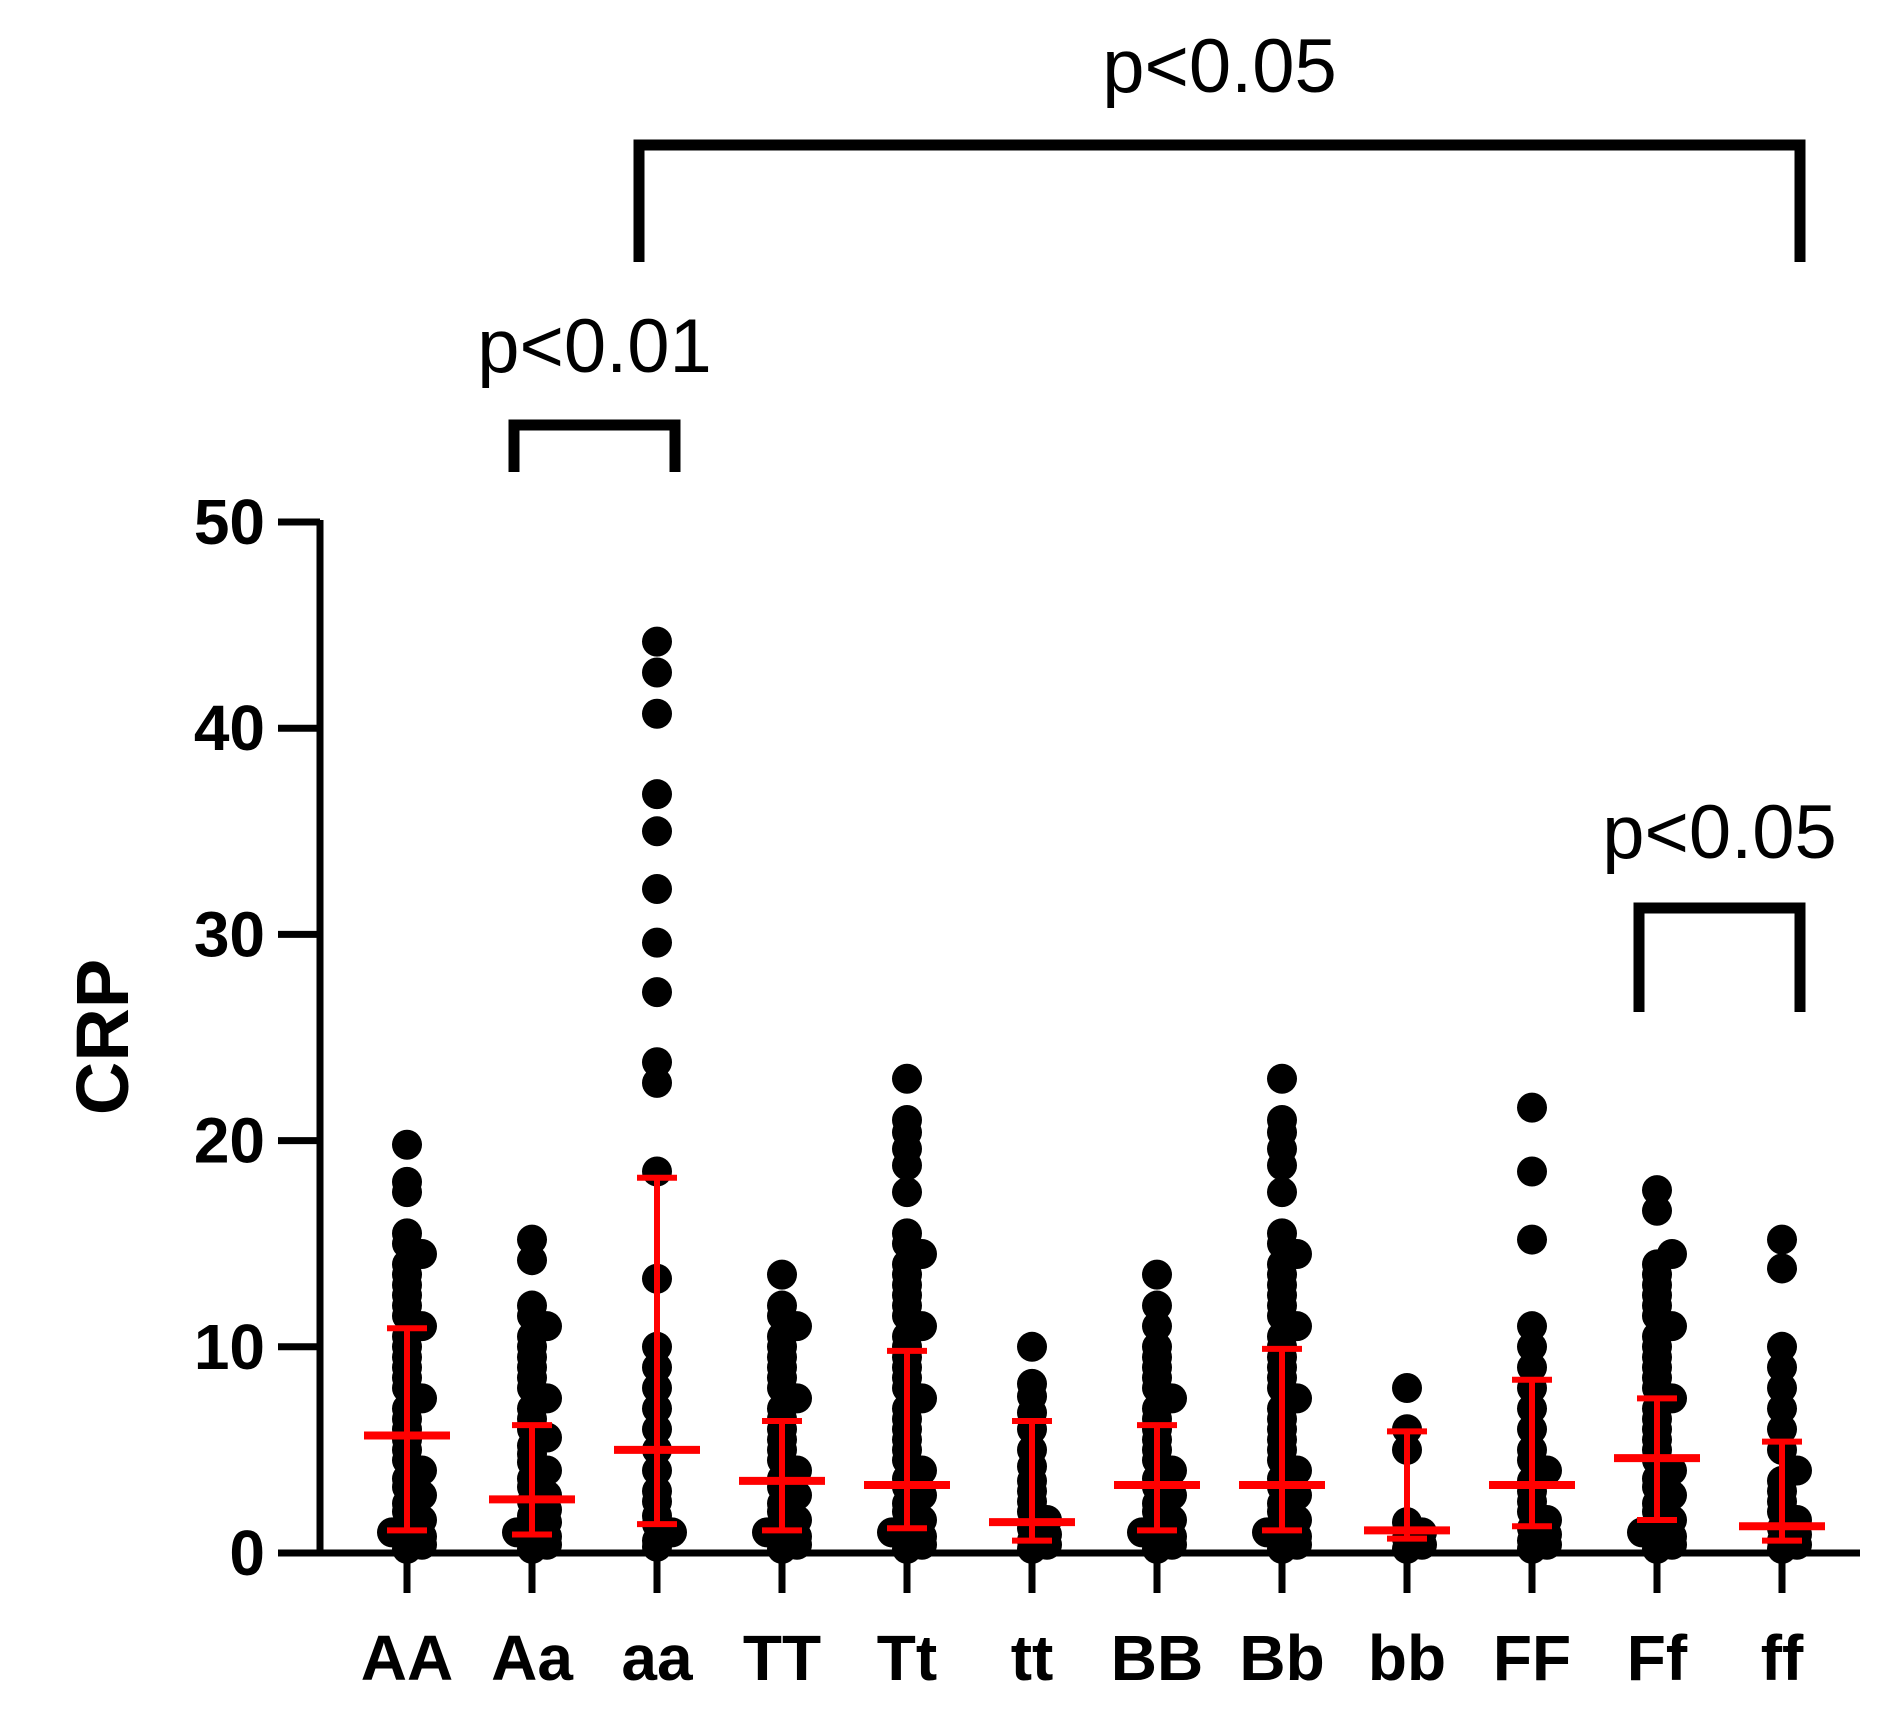 This screenshot has height=1728, width=1903. What do you see at coordinates (257, 1037) in the screenshot?
I see `y-axis-ticks: 0 10 20 30 40 50` at bounding box center [257, 1037].